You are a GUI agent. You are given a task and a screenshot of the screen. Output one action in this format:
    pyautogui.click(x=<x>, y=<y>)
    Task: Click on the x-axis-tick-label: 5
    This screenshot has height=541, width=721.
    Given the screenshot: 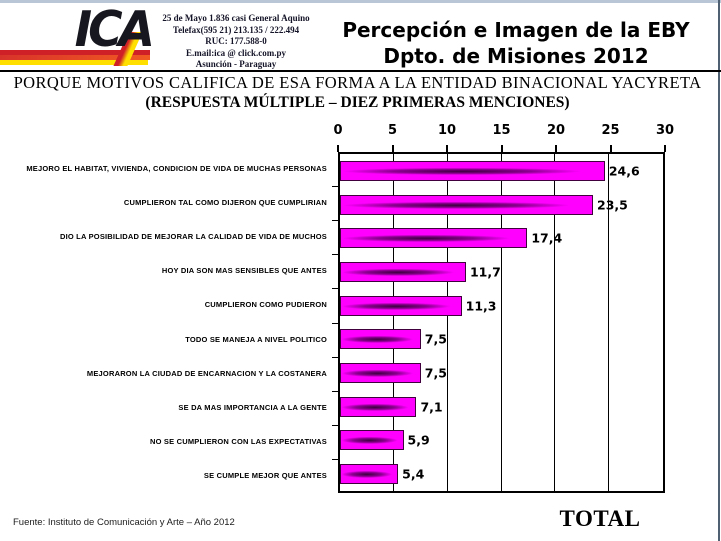 What is the action you would take?
    pyautogui.click(x=392, y=130)
    